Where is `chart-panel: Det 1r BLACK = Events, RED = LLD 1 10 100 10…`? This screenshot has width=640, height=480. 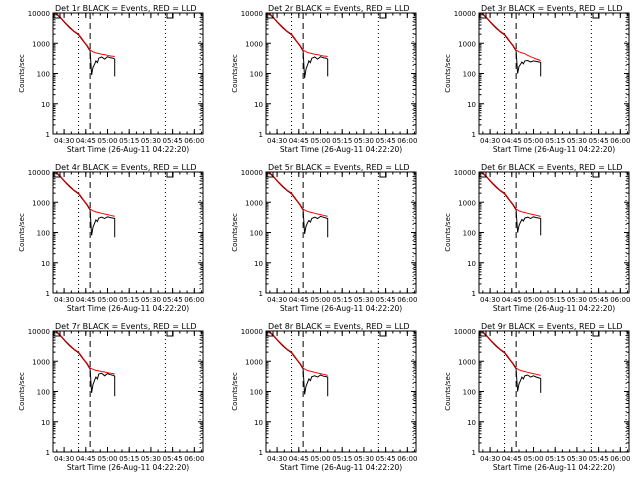
chart-panel: Det 1r BLACK = Events, RED = LLD 1 10 100 10… is located at coordinates (111, 79).